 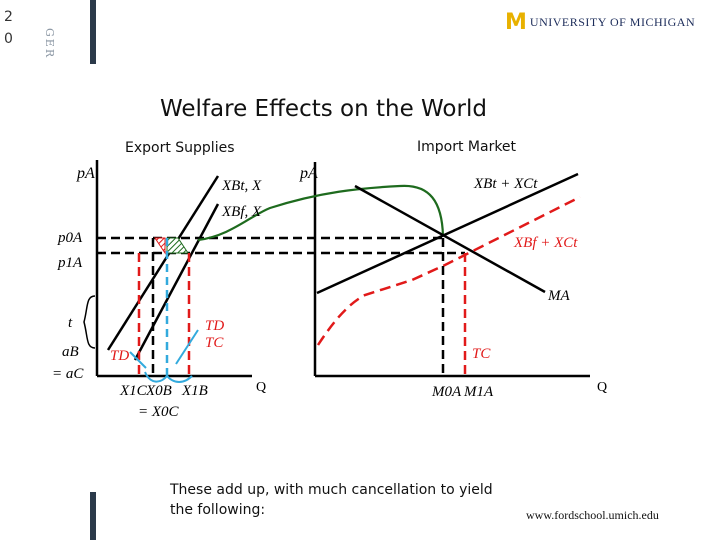 I want to click on footer-url: www.fordschool.umich.edu, so click(x=592, y=515).